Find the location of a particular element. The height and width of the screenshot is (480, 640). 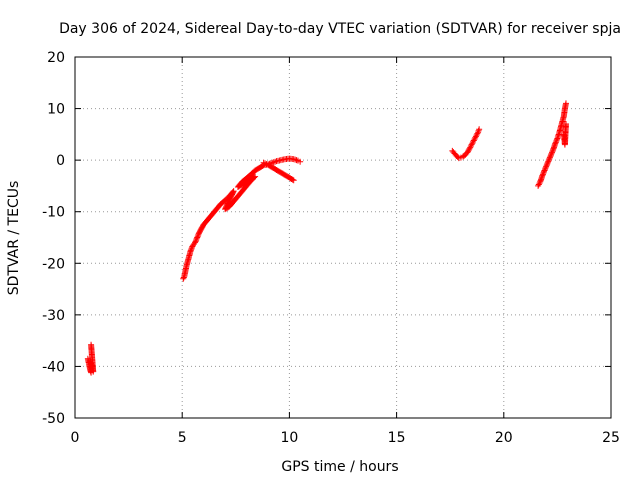

x-tick-label: 5 is located at coordinates (182, 438).